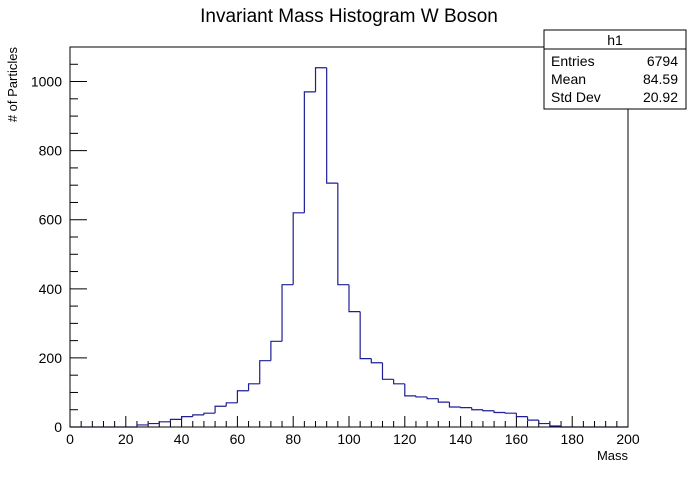  I want to click on stats-box-frame, so click(615, 69).